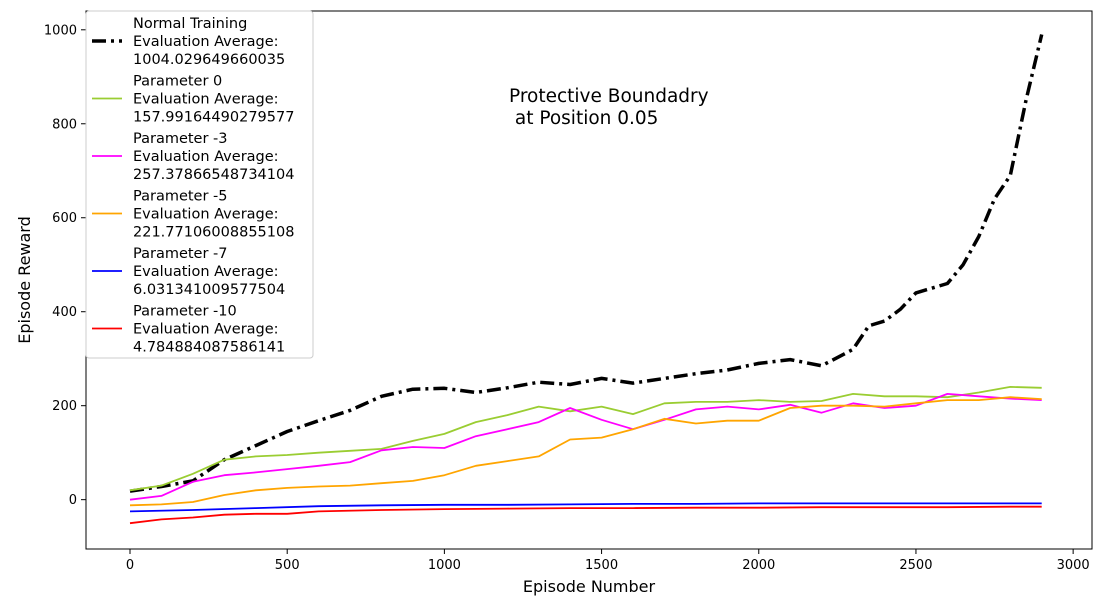 The width and height of the screenshot is (1106, 596). I want to click on x-axis: 0 500 1000 1500 2000 2500 3000, so click(608, 561).